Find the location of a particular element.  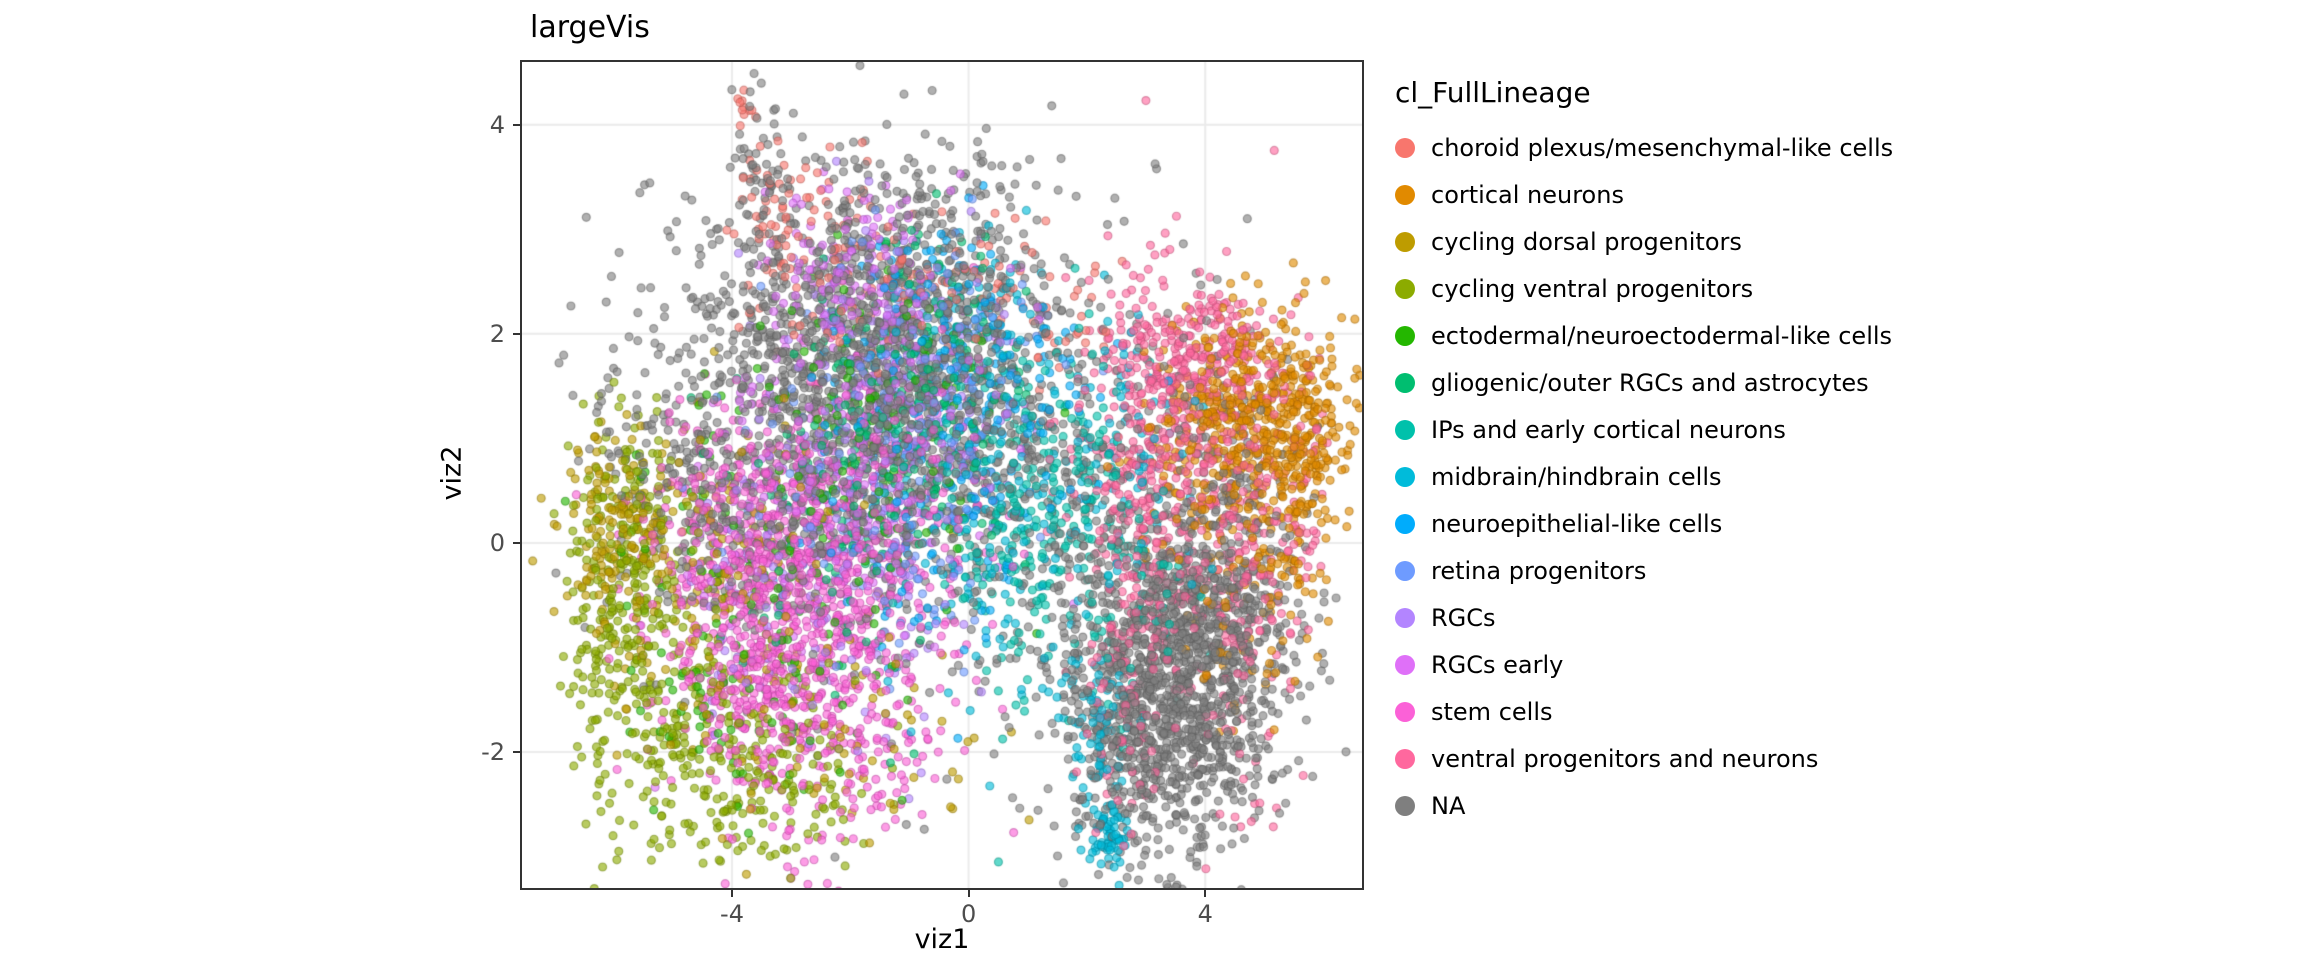

legend-item: cycling dorsal progenitors is located at coordinates (1644, 241).